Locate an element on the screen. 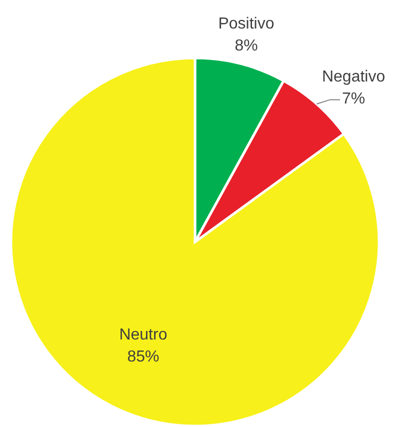  data-label: 8% is located at coordinates (246, 45).